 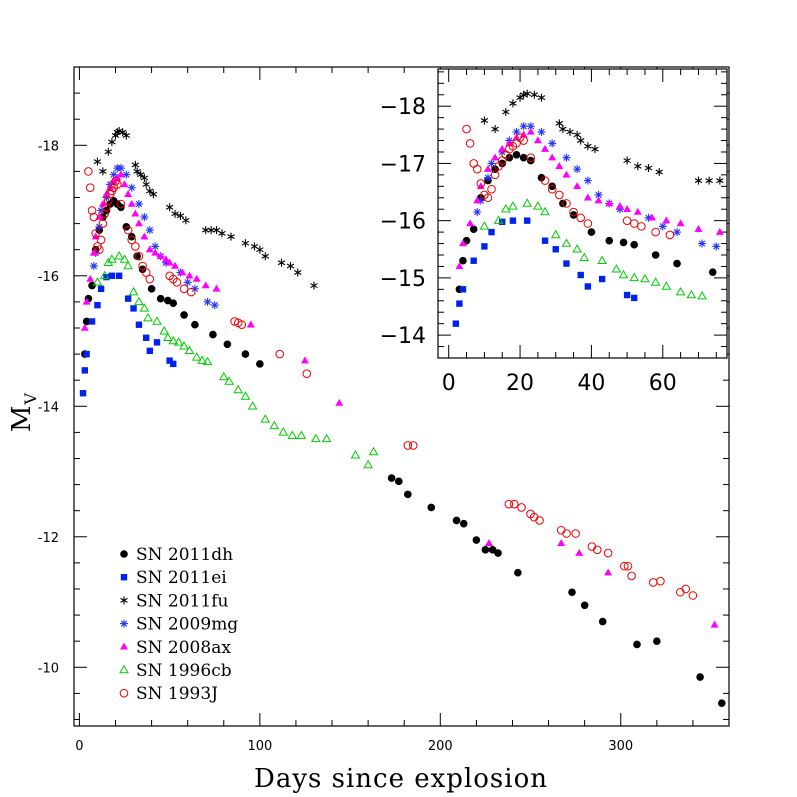 What do you see at coordinates (177, 694) in the screenshot?
I see `legend-label: SN 1993J` at bounding box center [177, 694].